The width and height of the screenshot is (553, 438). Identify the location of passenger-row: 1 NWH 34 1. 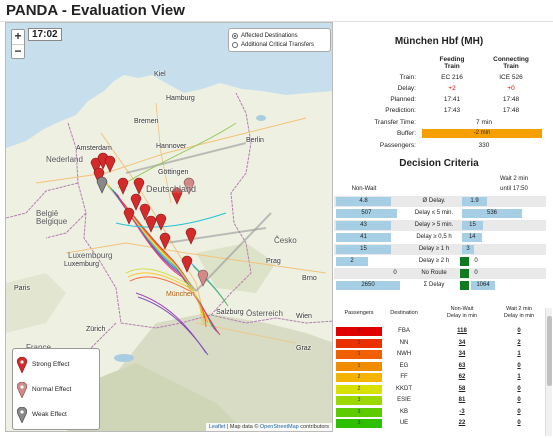
(440, 354).